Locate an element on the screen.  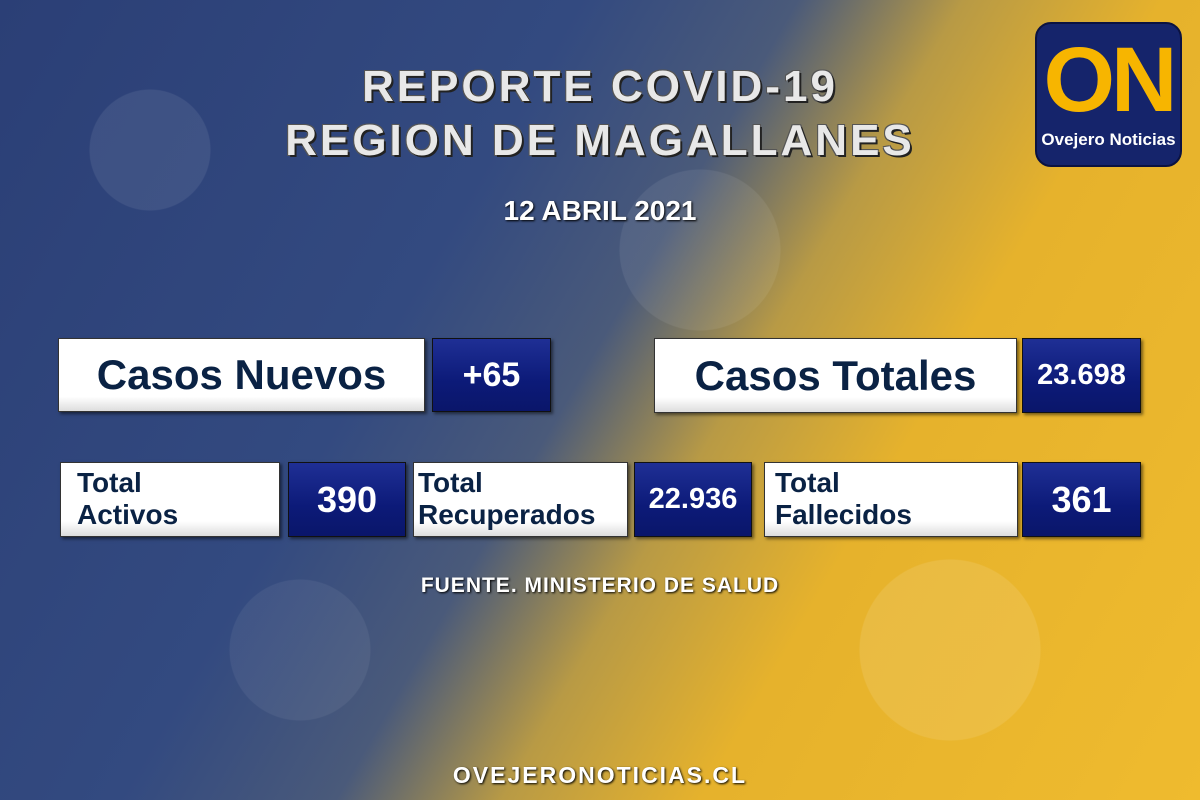
ovejero-noticias-logo: ON Ovejero Noticias is located at coordinates (1108, 94).